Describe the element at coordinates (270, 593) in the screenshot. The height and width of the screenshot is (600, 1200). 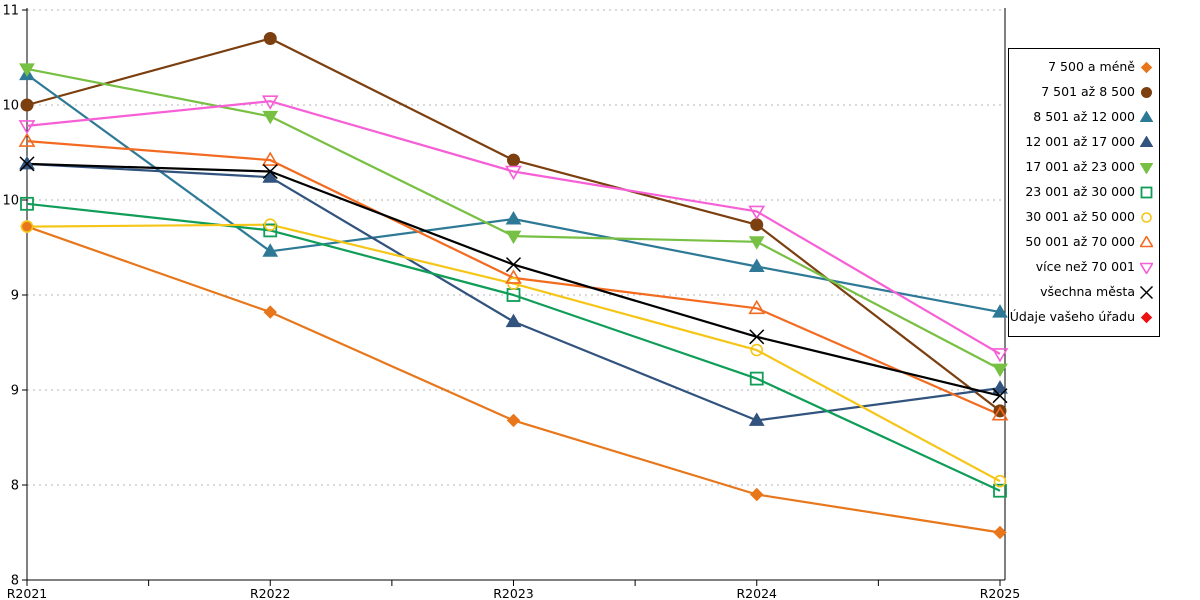
I see `x-tick-label: R2022` at that location.